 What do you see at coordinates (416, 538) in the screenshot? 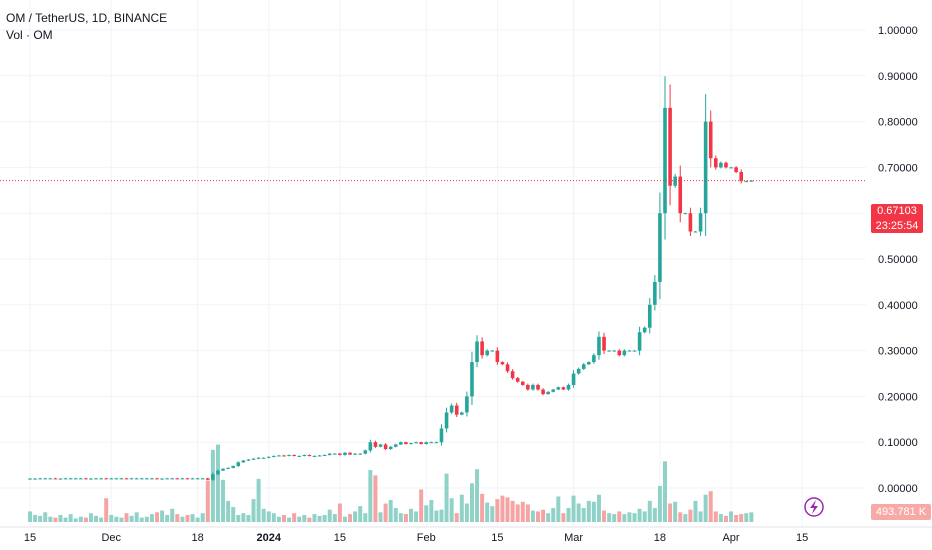
I see `time-axis: 15 Dec 18 2024 15 Feb 15 Mar 18 Apr 15` at bounding box center [416, 538].